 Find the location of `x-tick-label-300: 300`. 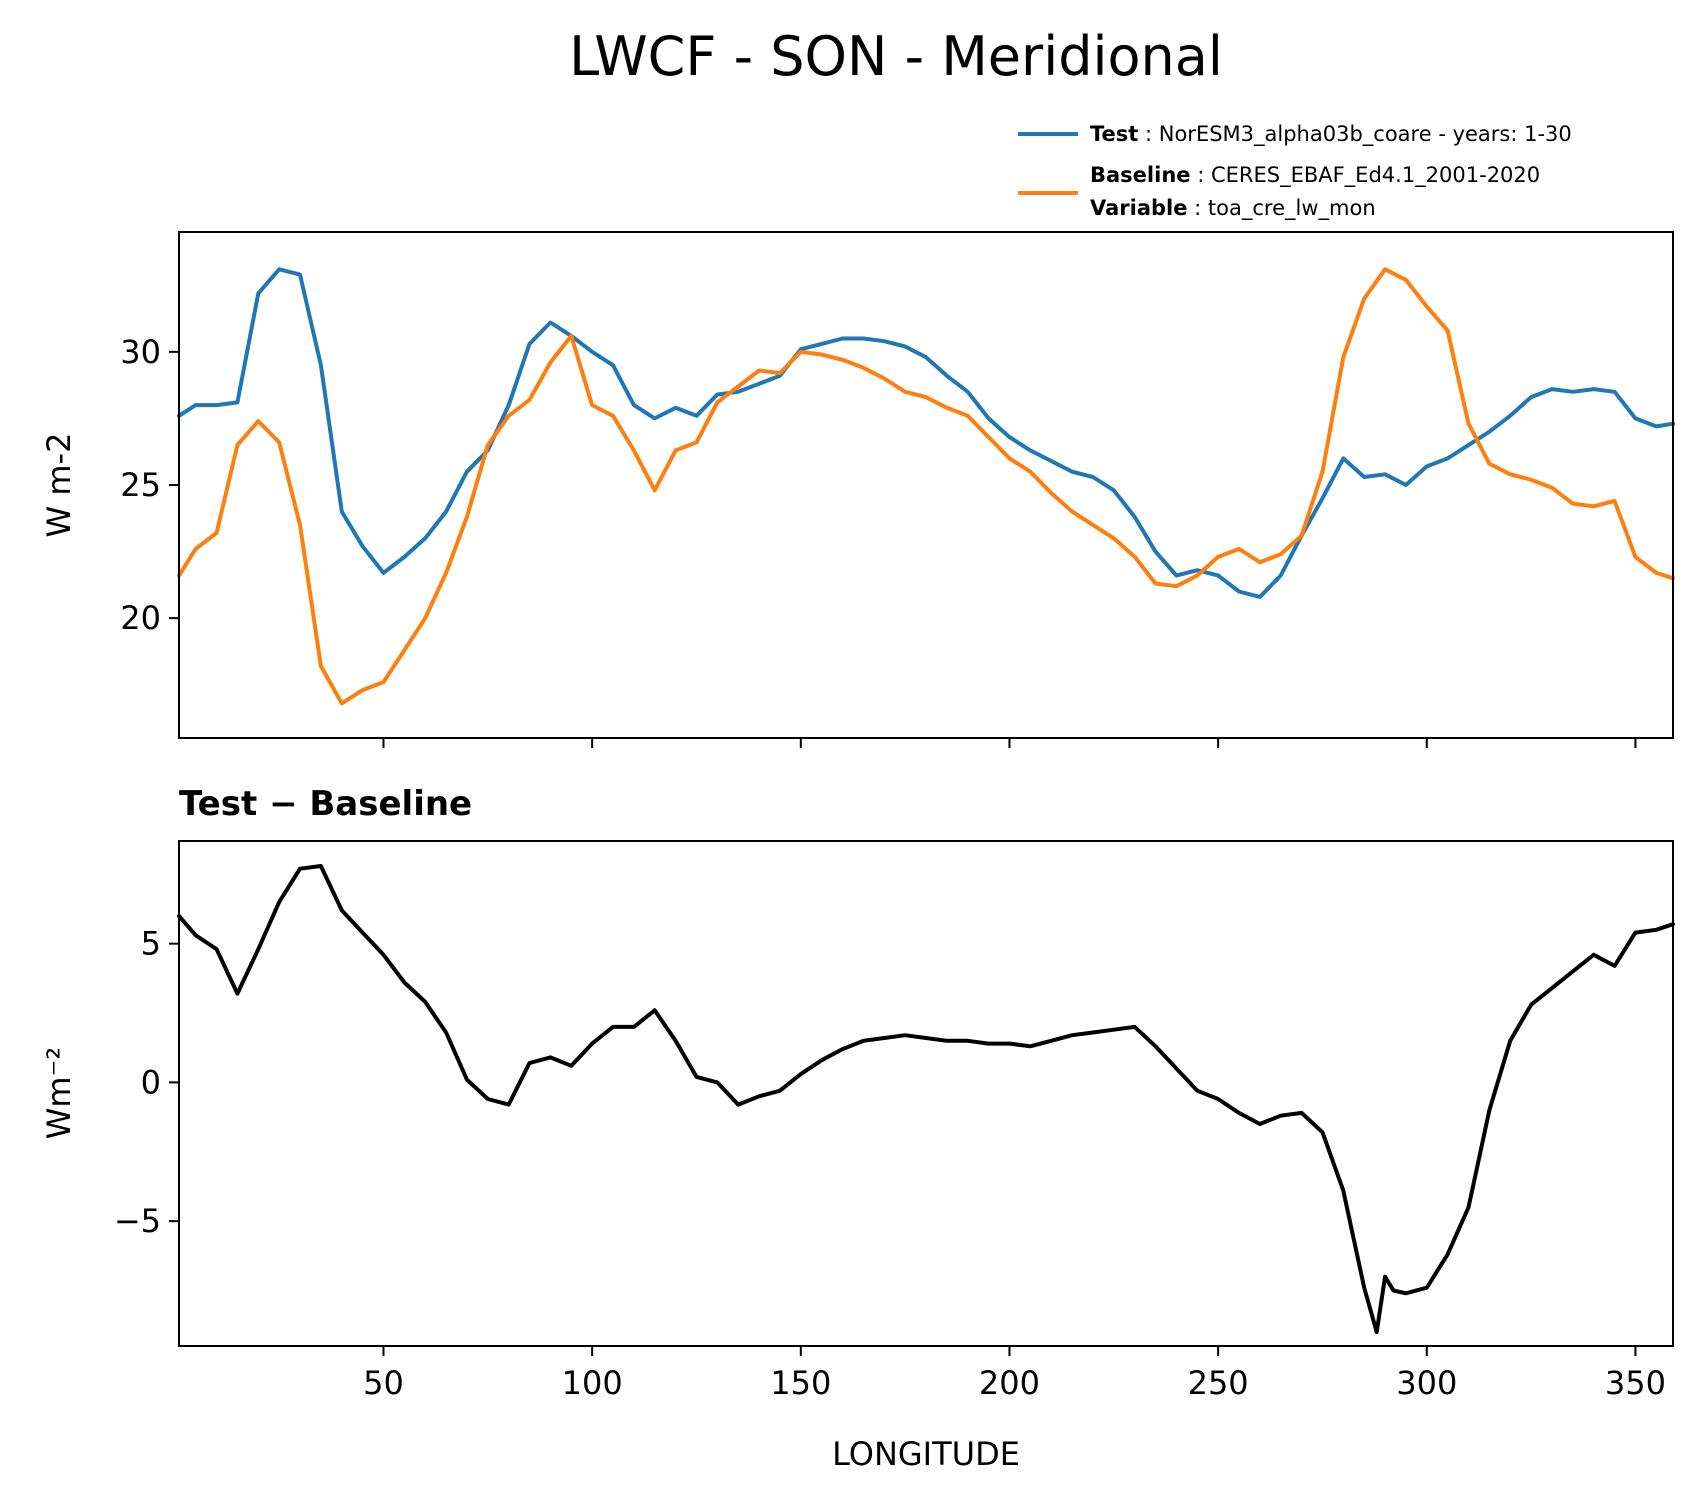

x-tick-label-300: 300 is located at coordinates (1426, 1383).